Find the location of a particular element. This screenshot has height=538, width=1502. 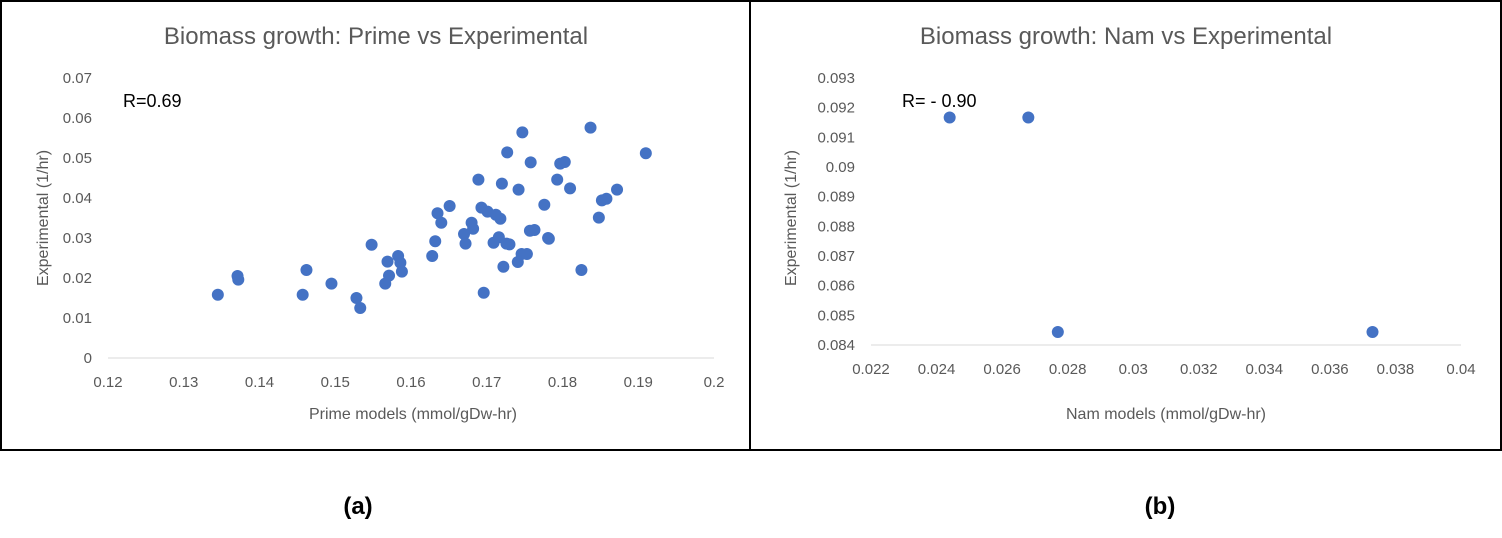

chart-a-y-tick-label: 0.04 is located at coordinates (77, 198).